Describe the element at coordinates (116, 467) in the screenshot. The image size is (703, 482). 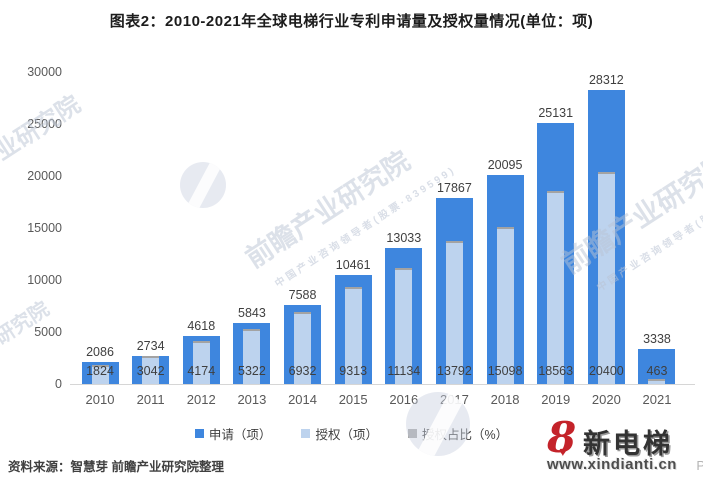
I see `source-note: 资料来源：智慧芽 前瞻产业研究院整理` at that location.